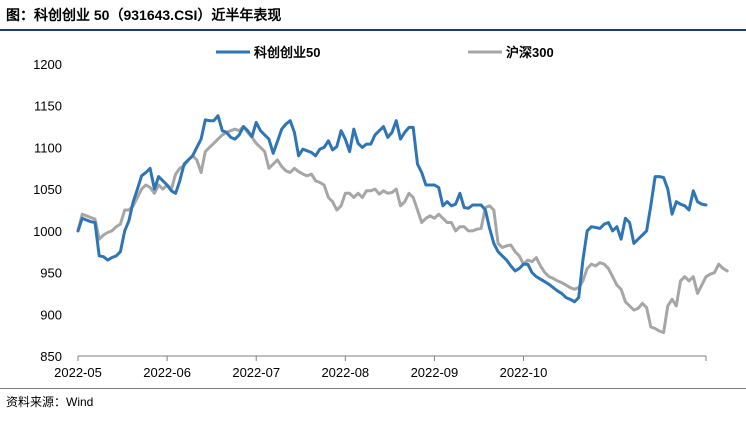  I want to click on title-divider, so click(373, 30).